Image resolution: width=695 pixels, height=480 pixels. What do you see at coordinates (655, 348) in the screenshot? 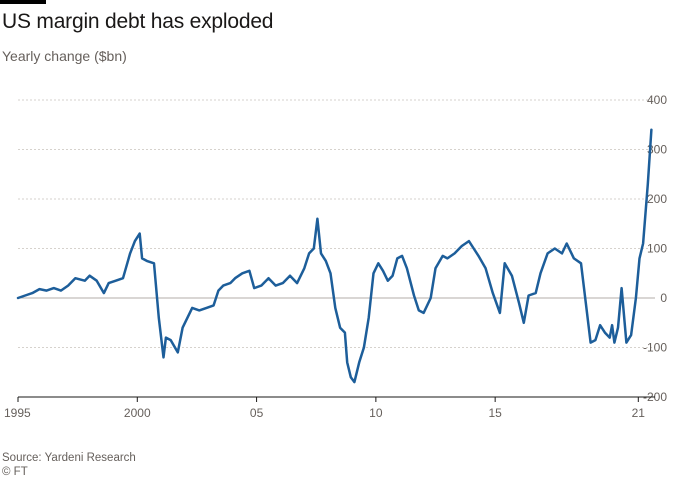
I see `y-tick-label: -100` at bounding box center [655, 348].